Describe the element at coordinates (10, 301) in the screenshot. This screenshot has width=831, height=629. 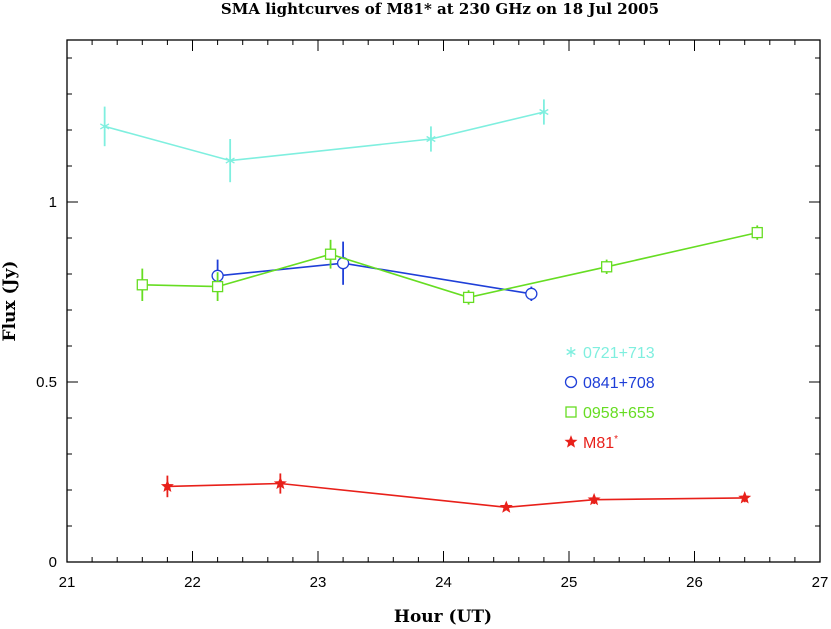
I see `y-axis-label: Flux (Jy)` at that location.